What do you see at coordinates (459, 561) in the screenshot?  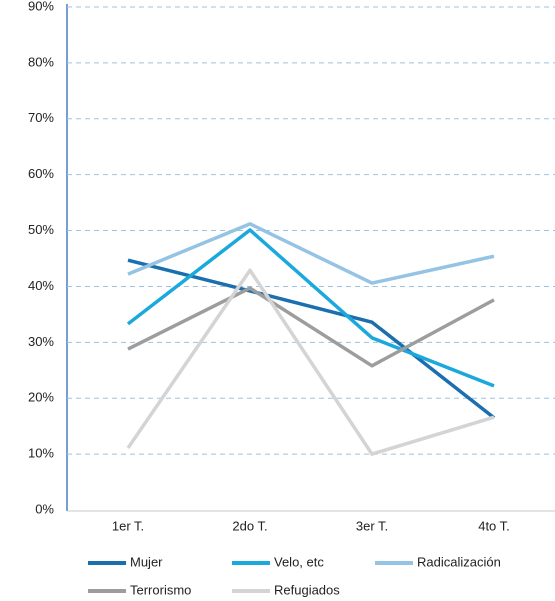 I see `legend-label: Radicalización` at bounding box center [459, 561].